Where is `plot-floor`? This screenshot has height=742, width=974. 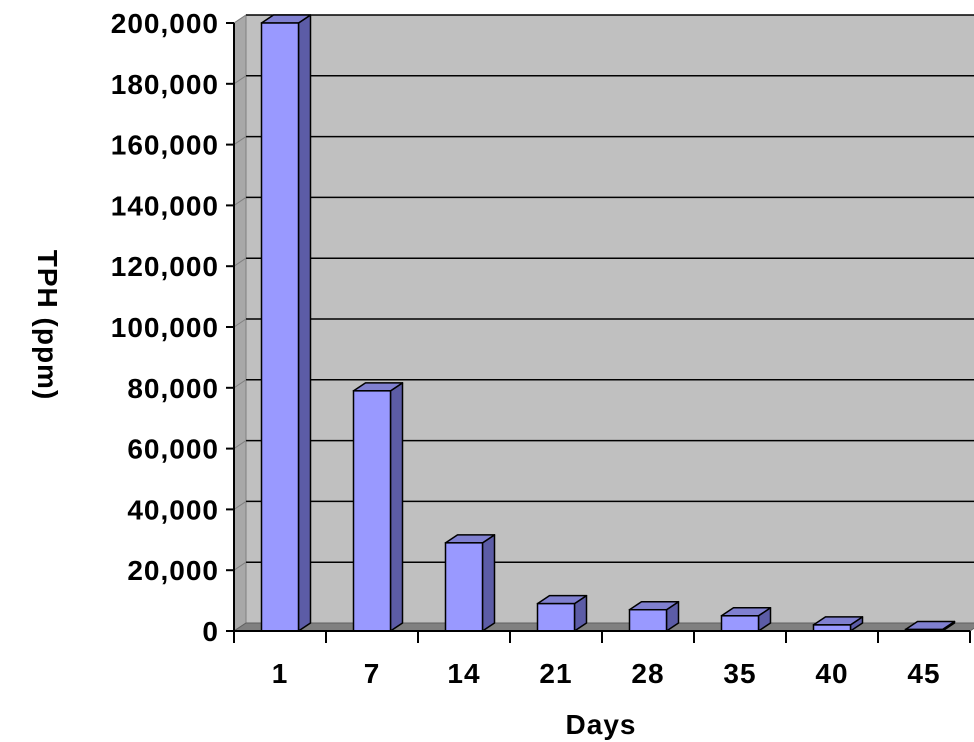
plot-floor is located at coordinates (603, 627).